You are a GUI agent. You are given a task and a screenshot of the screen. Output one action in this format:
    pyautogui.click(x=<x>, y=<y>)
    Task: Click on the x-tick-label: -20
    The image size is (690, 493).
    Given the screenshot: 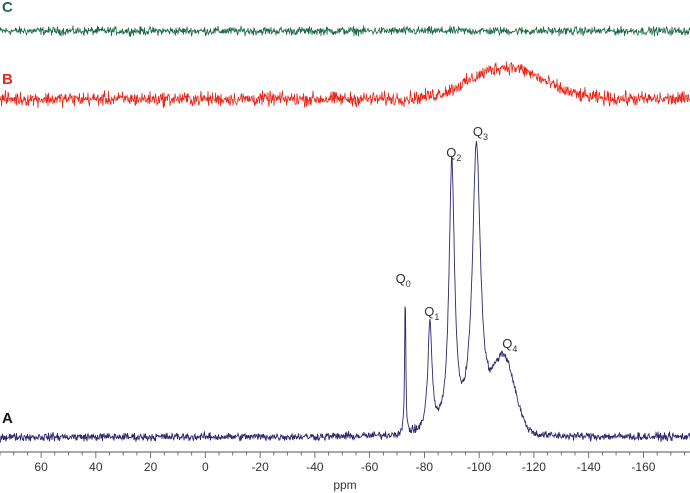 What is the action you would take?
    pyautogui.click(x=260, y=467)
    